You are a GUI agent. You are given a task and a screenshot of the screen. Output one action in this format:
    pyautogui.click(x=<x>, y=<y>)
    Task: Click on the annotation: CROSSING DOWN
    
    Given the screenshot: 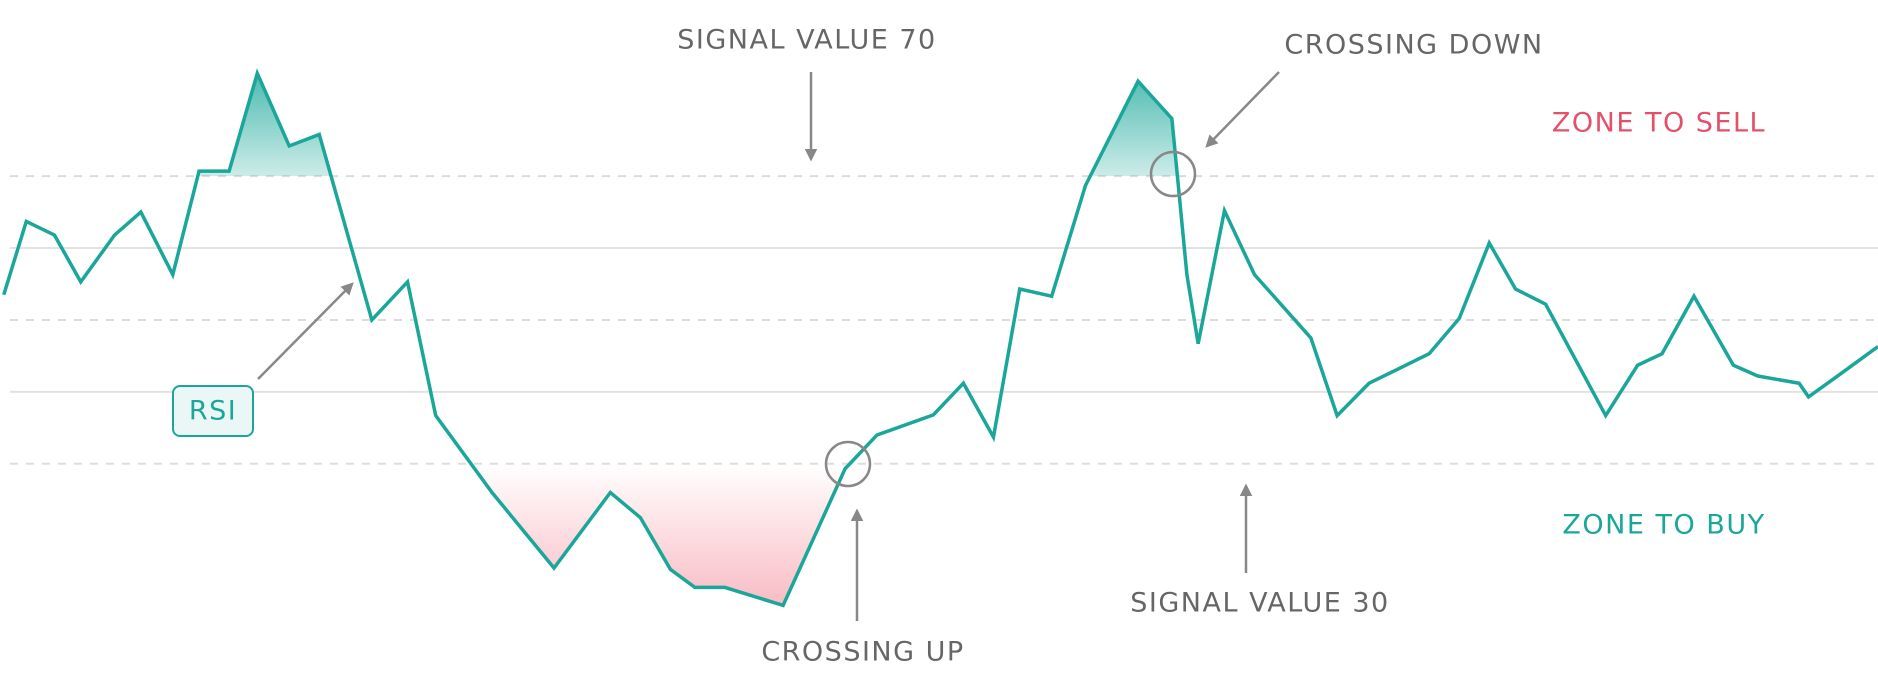 What is the action you would take?
    pyautogui.click(x=1413, y=45)
    